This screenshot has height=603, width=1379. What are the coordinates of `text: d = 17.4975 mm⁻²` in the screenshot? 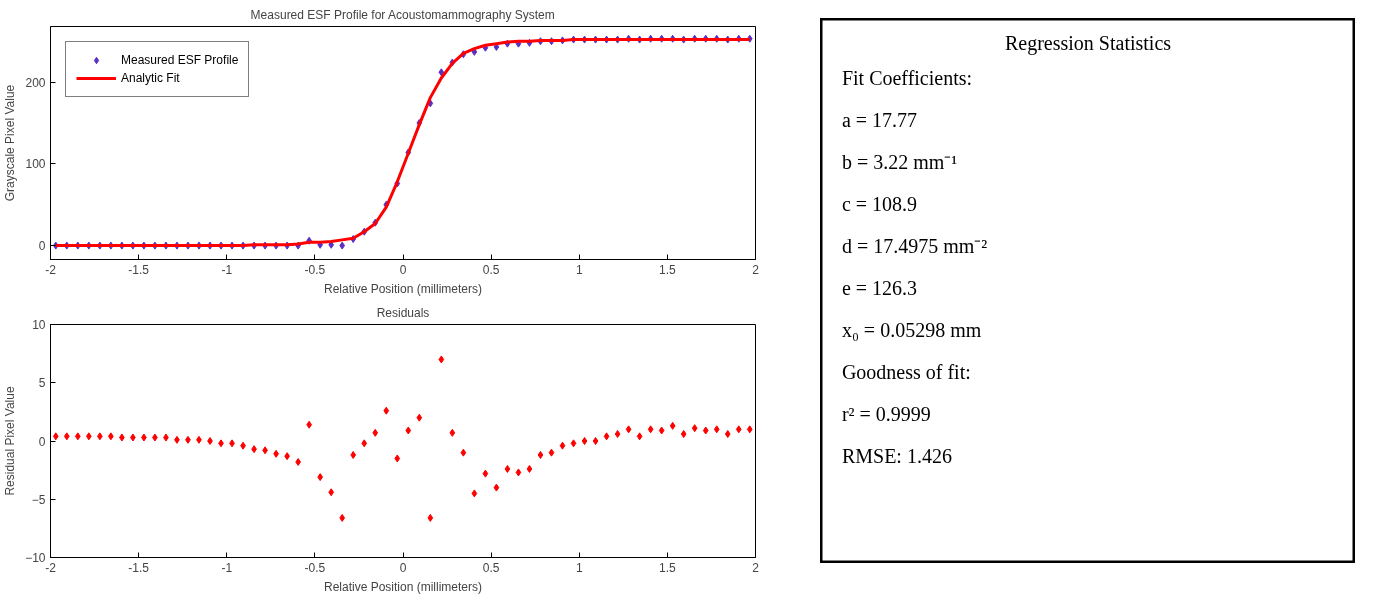 It's located at (914, 246).